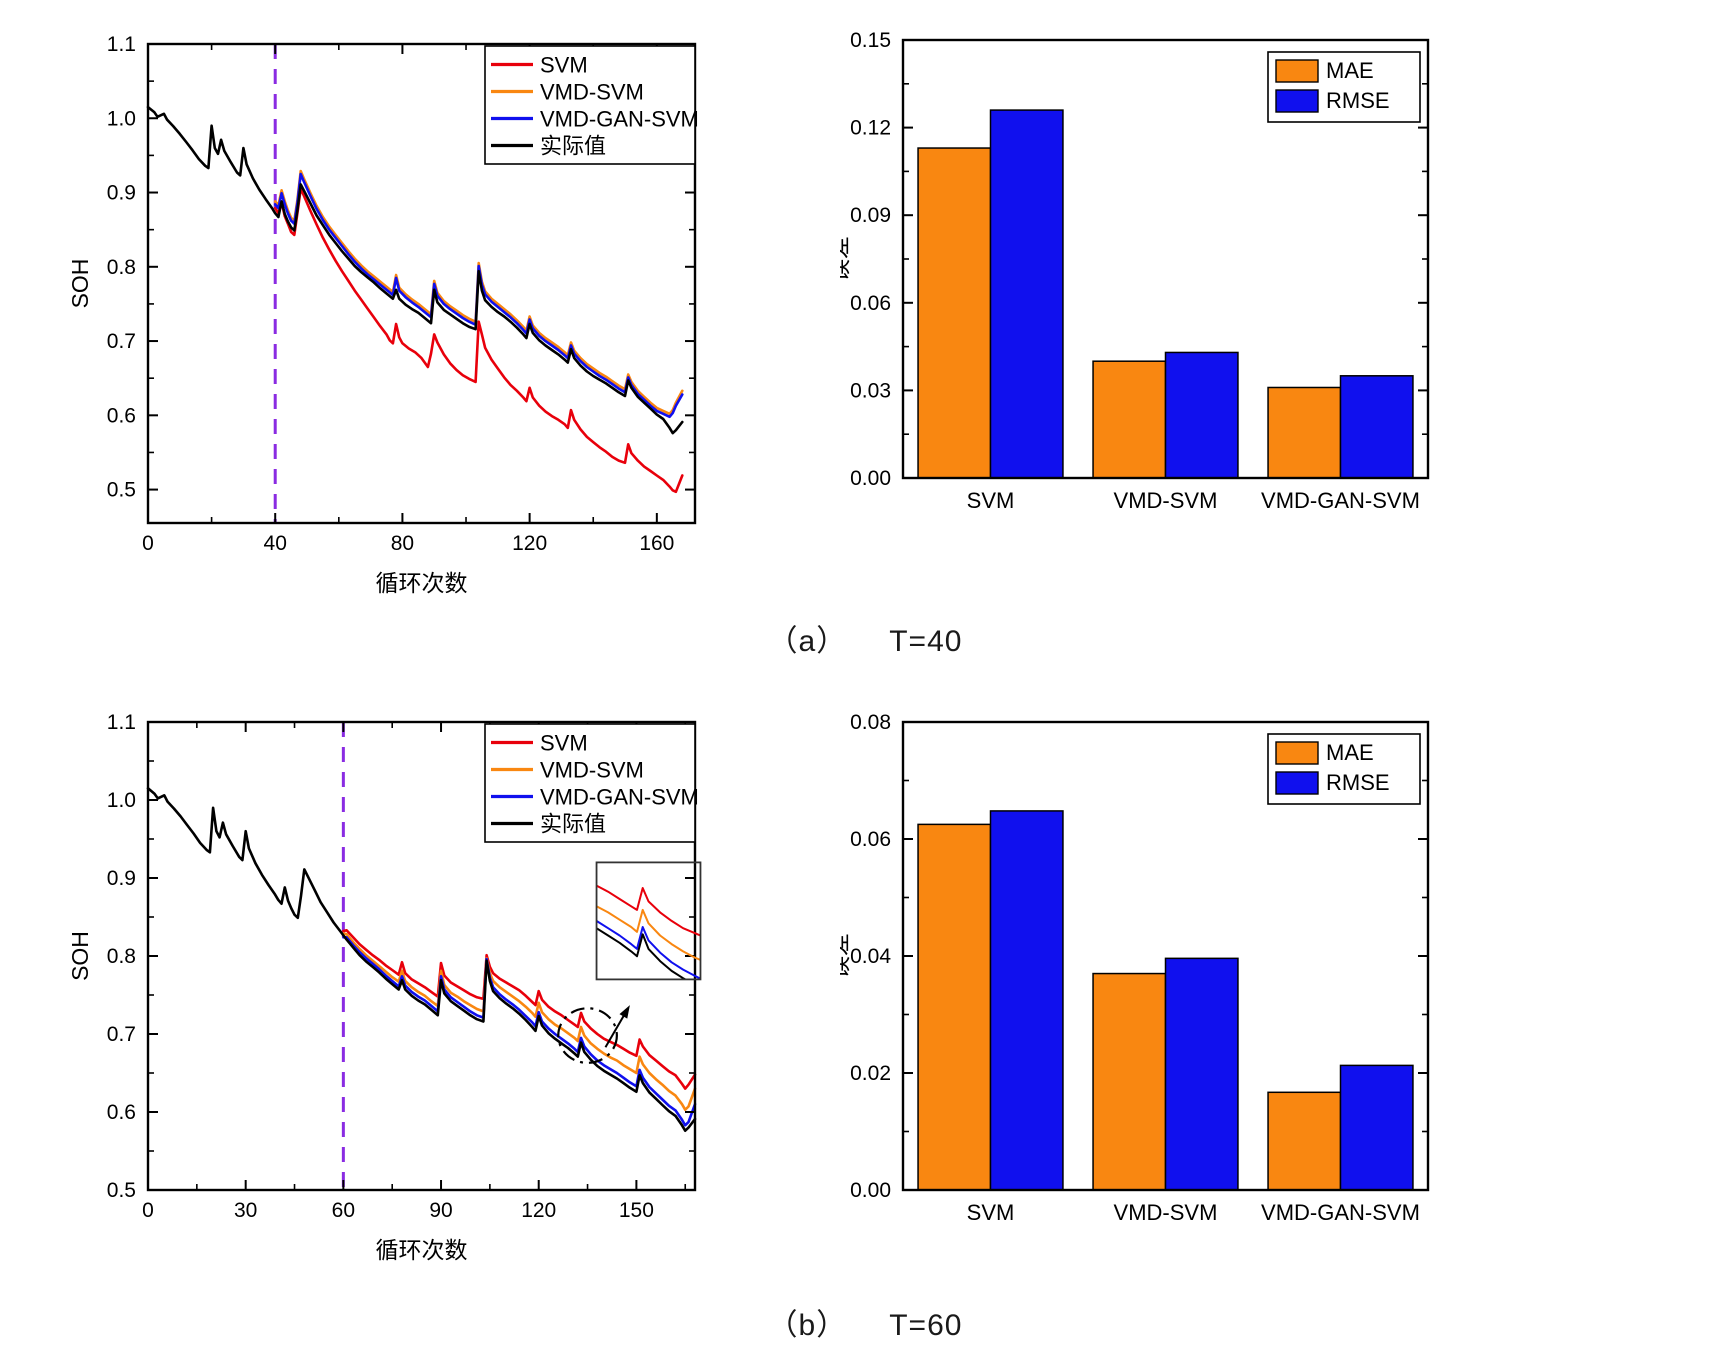 The image size is (1733, 1366). I want to click on y-tick-label: 0.08, so click(870, 722).